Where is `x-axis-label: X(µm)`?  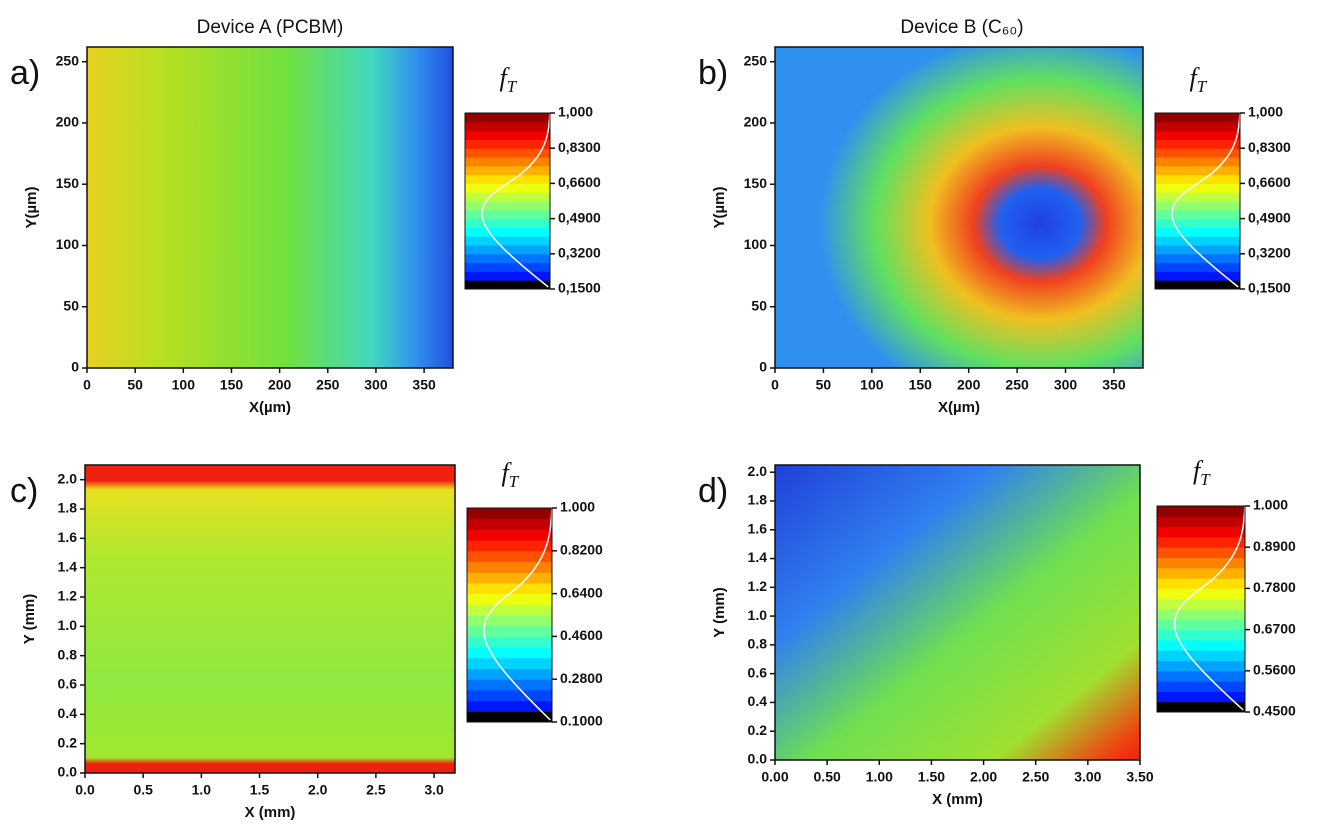
x-axis-label: X(µm) is located at coordinates (270, 407).